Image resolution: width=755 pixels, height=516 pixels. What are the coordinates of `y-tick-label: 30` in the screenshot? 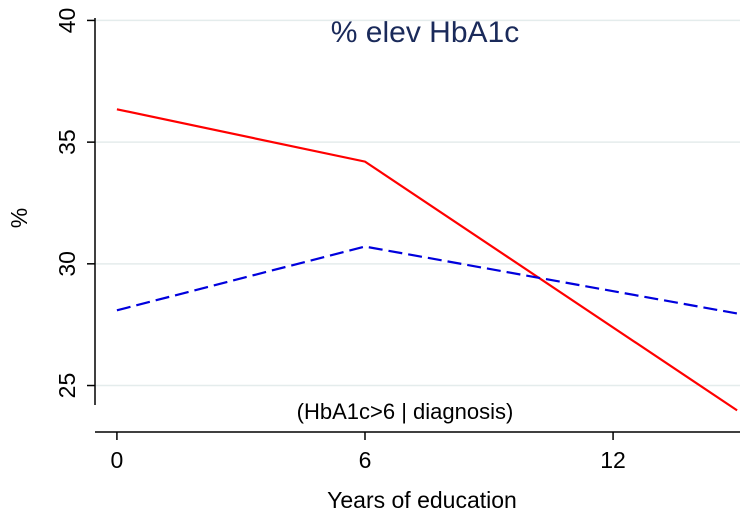 It's located at (67, 264).